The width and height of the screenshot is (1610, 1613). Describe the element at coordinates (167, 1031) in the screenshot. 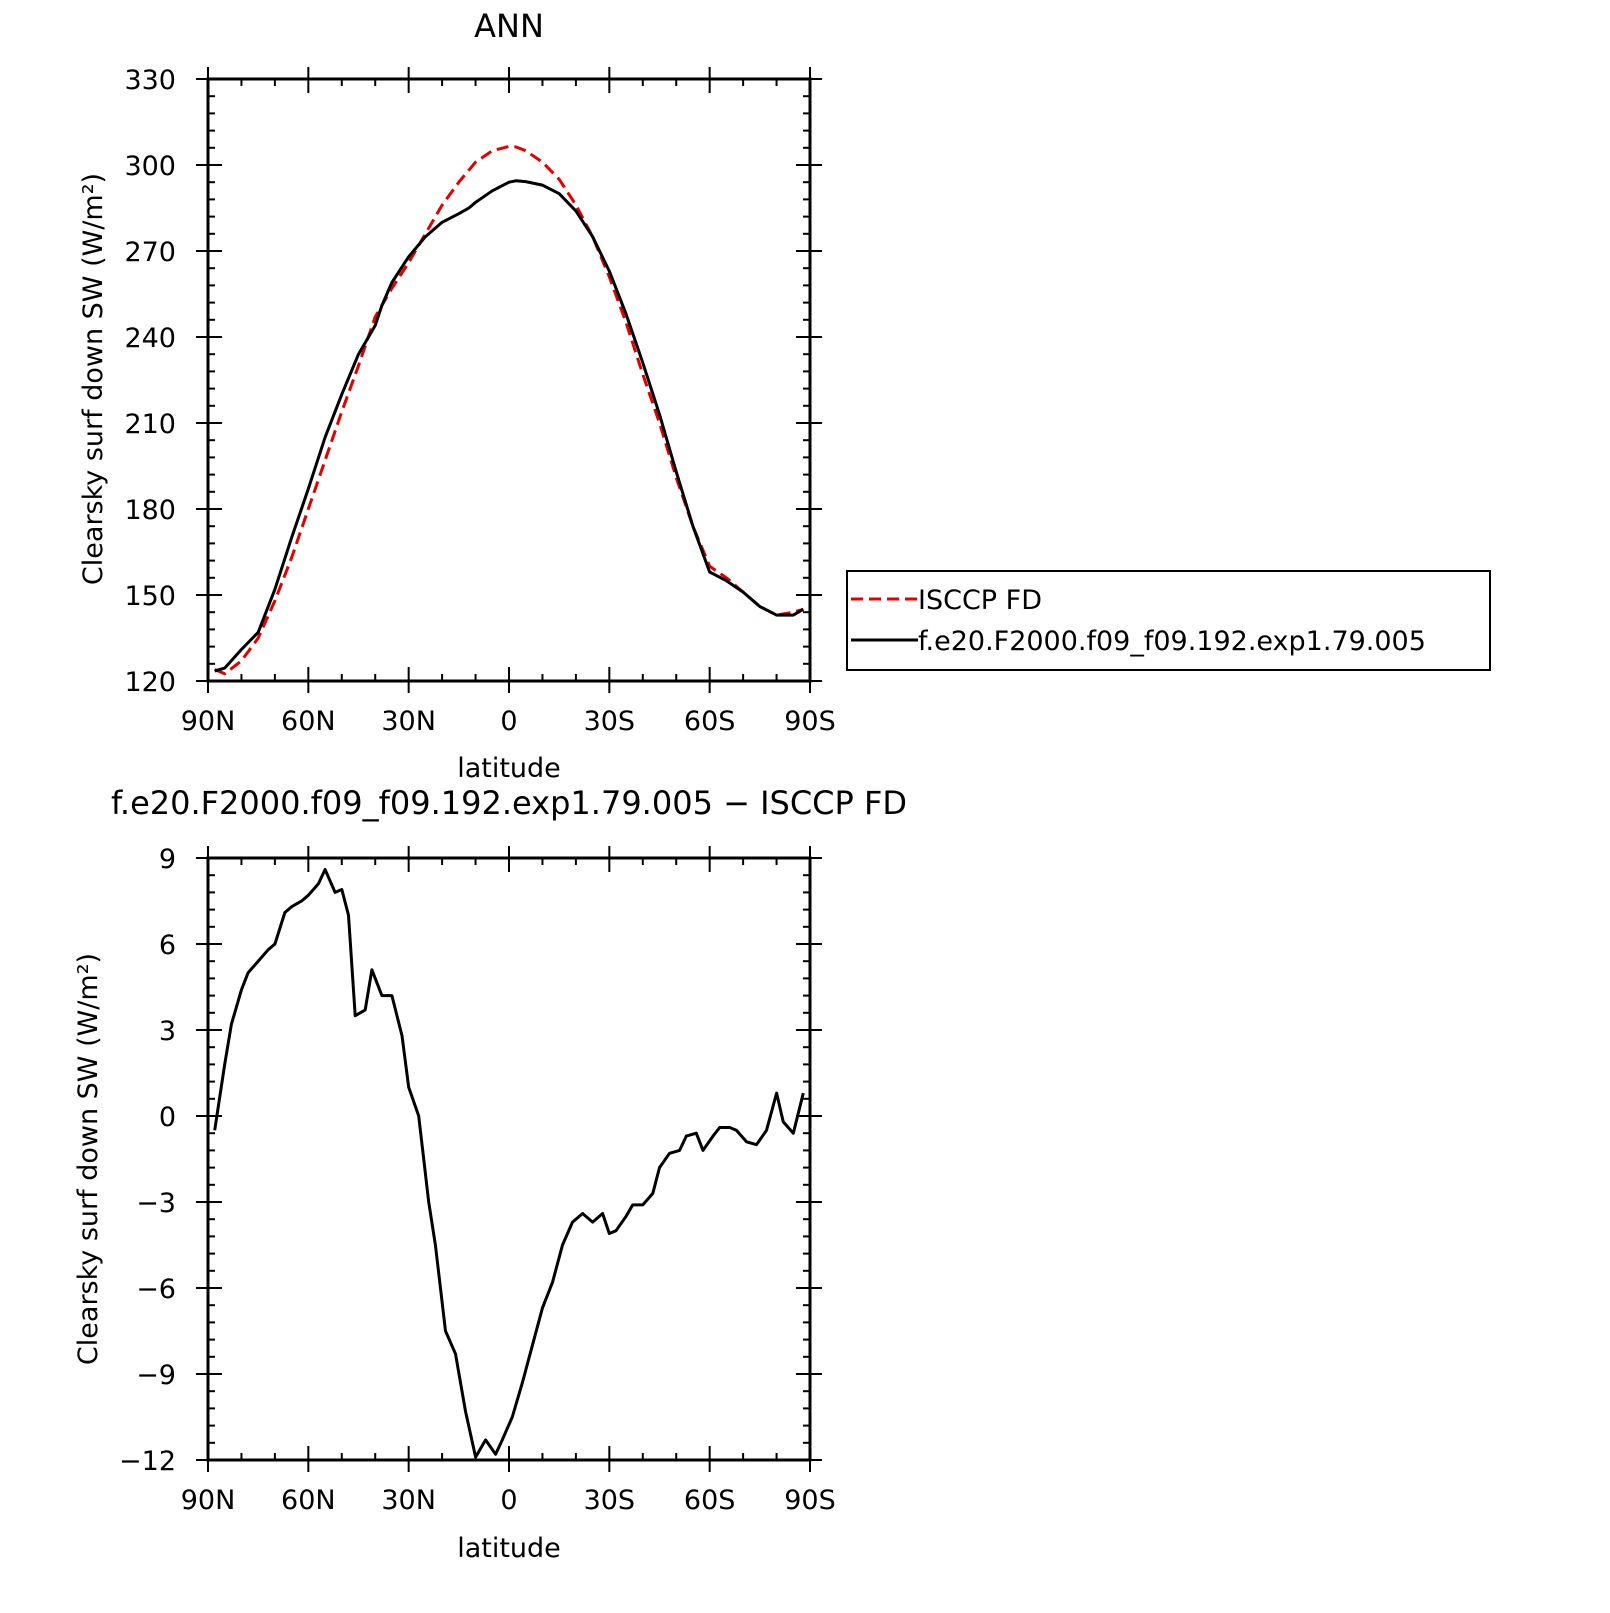

I see `y-tick-label: 3` at that location.